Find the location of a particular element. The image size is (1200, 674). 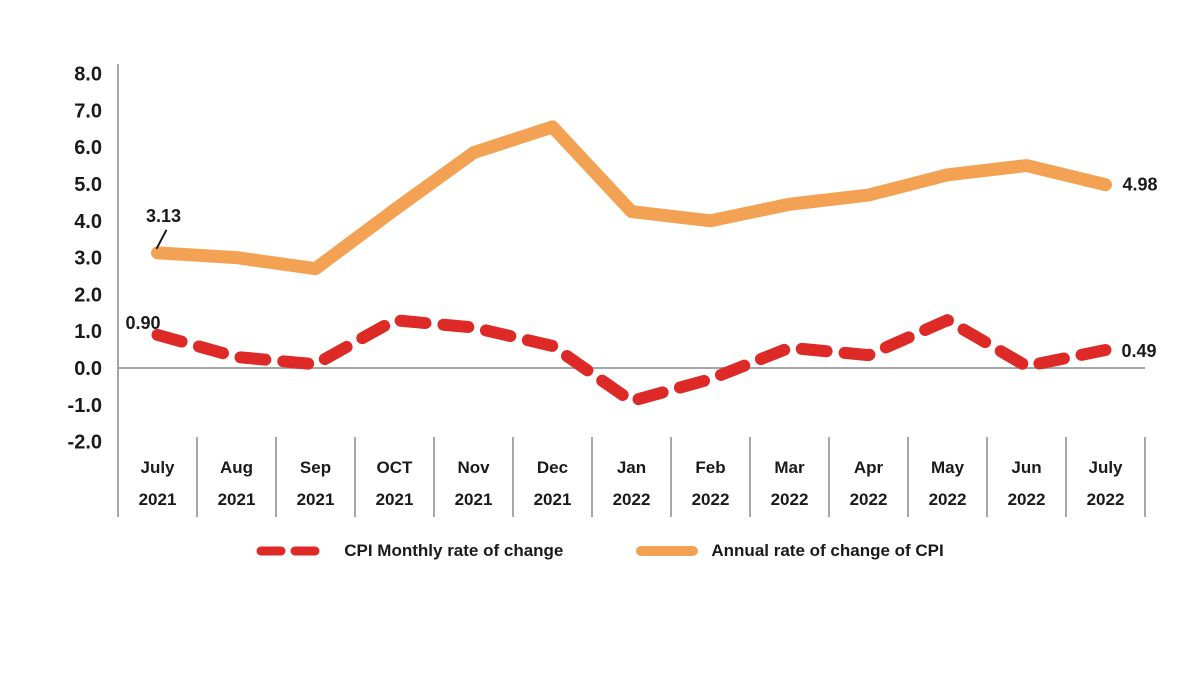

x-tick-month: Jun is located at coordinates (1026, 467).